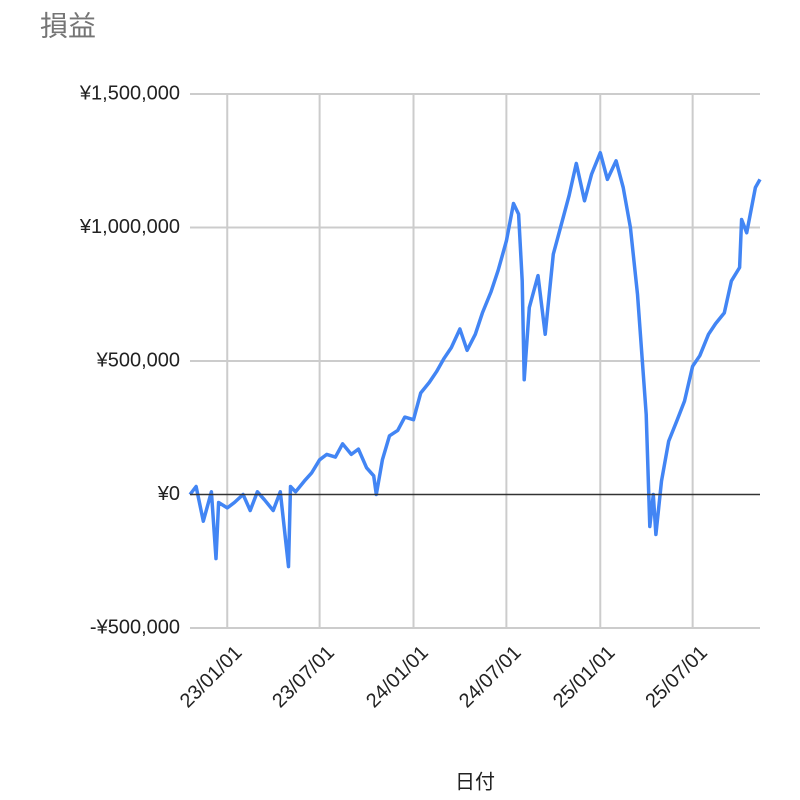  I want to click on x-tick-label: 24/07/01, so click(490, 677).